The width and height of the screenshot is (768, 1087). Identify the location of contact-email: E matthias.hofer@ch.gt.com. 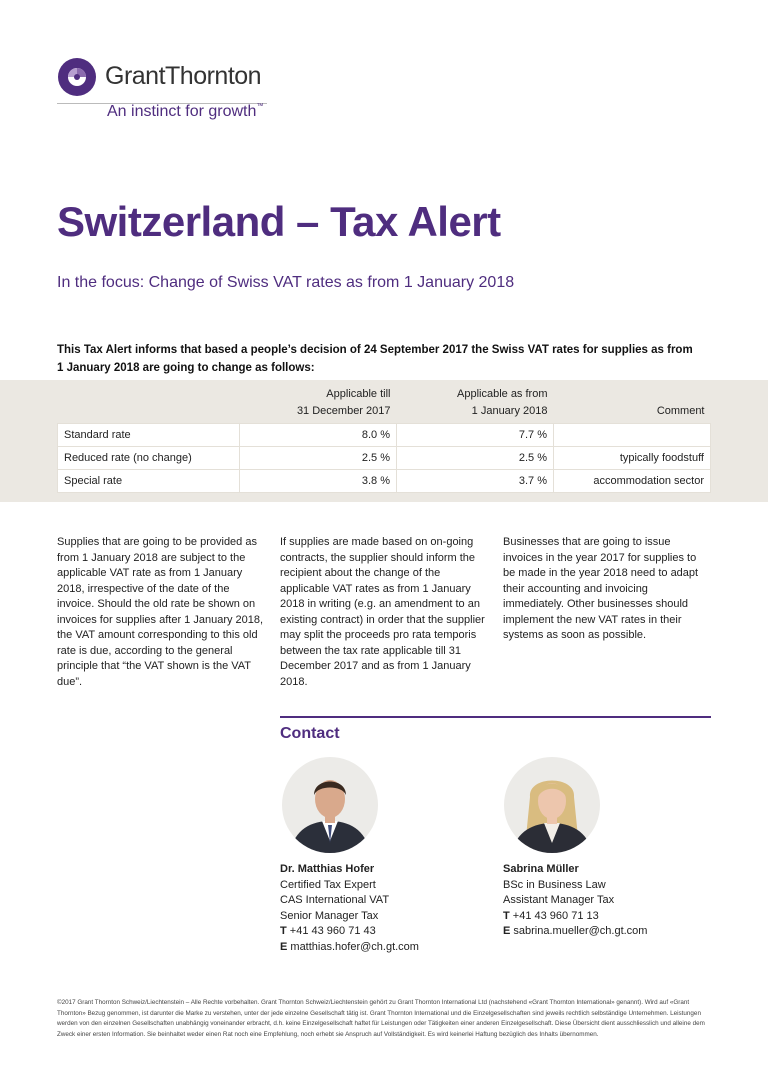
(349, 946).